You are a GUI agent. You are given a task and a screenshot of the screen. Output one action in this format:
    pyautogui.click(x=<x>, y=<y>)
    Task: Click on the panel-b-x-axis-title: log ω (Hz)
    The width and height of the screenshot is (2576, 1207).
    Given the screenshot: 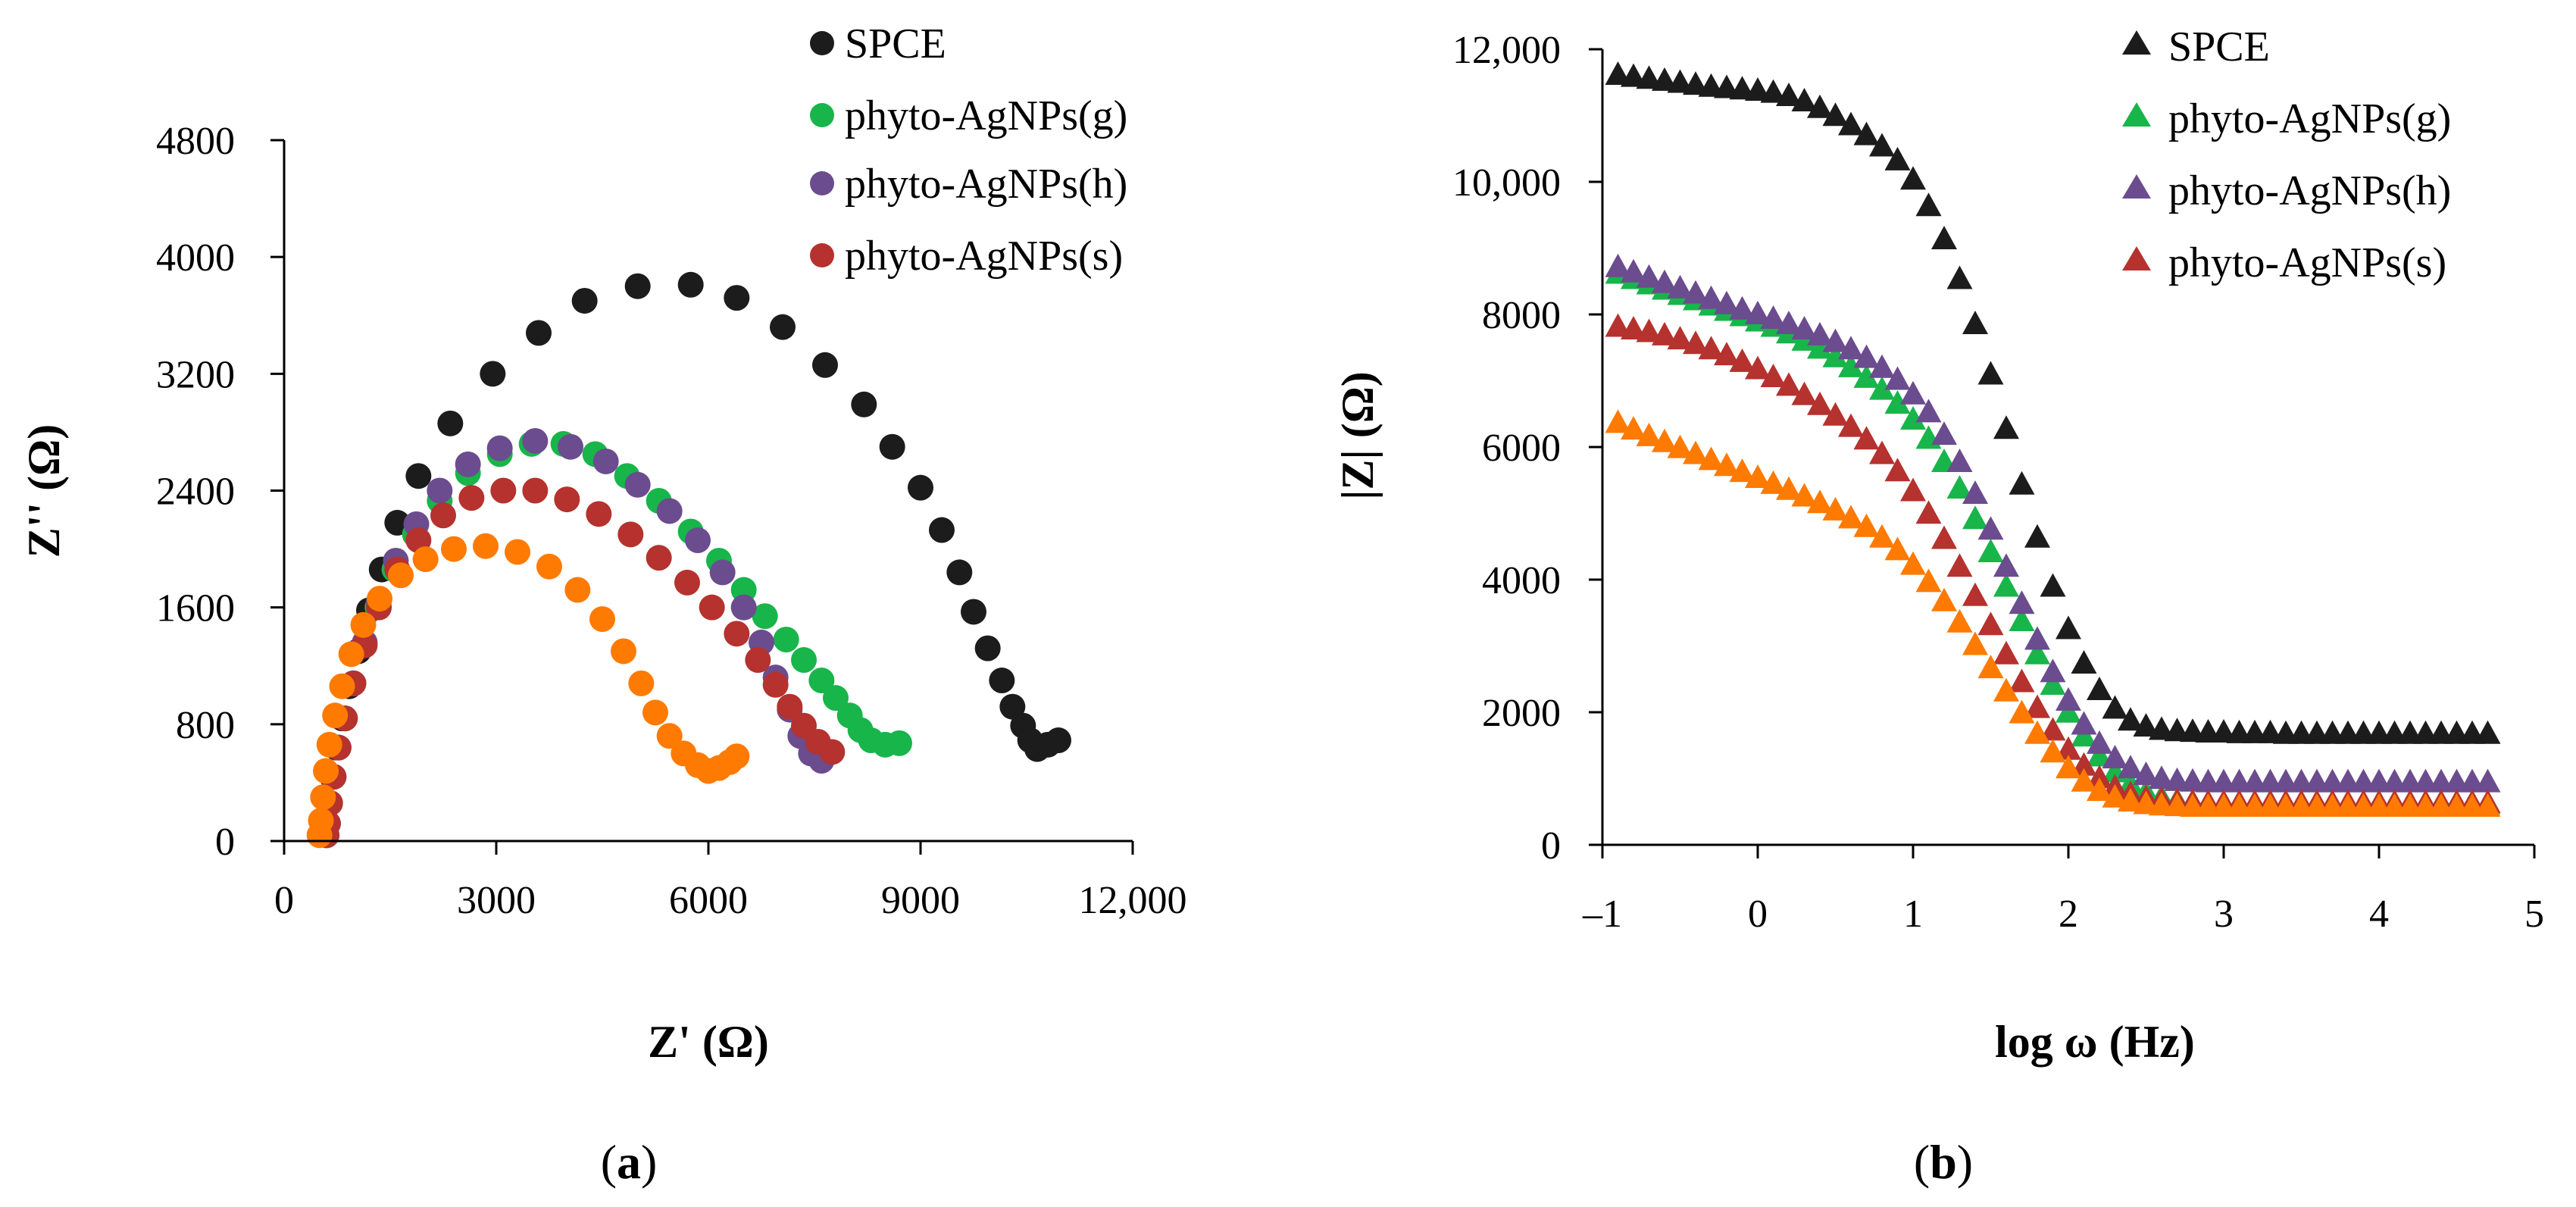 What is the action you would take?
    pyautogui.click(x=2095, y=1042)
    